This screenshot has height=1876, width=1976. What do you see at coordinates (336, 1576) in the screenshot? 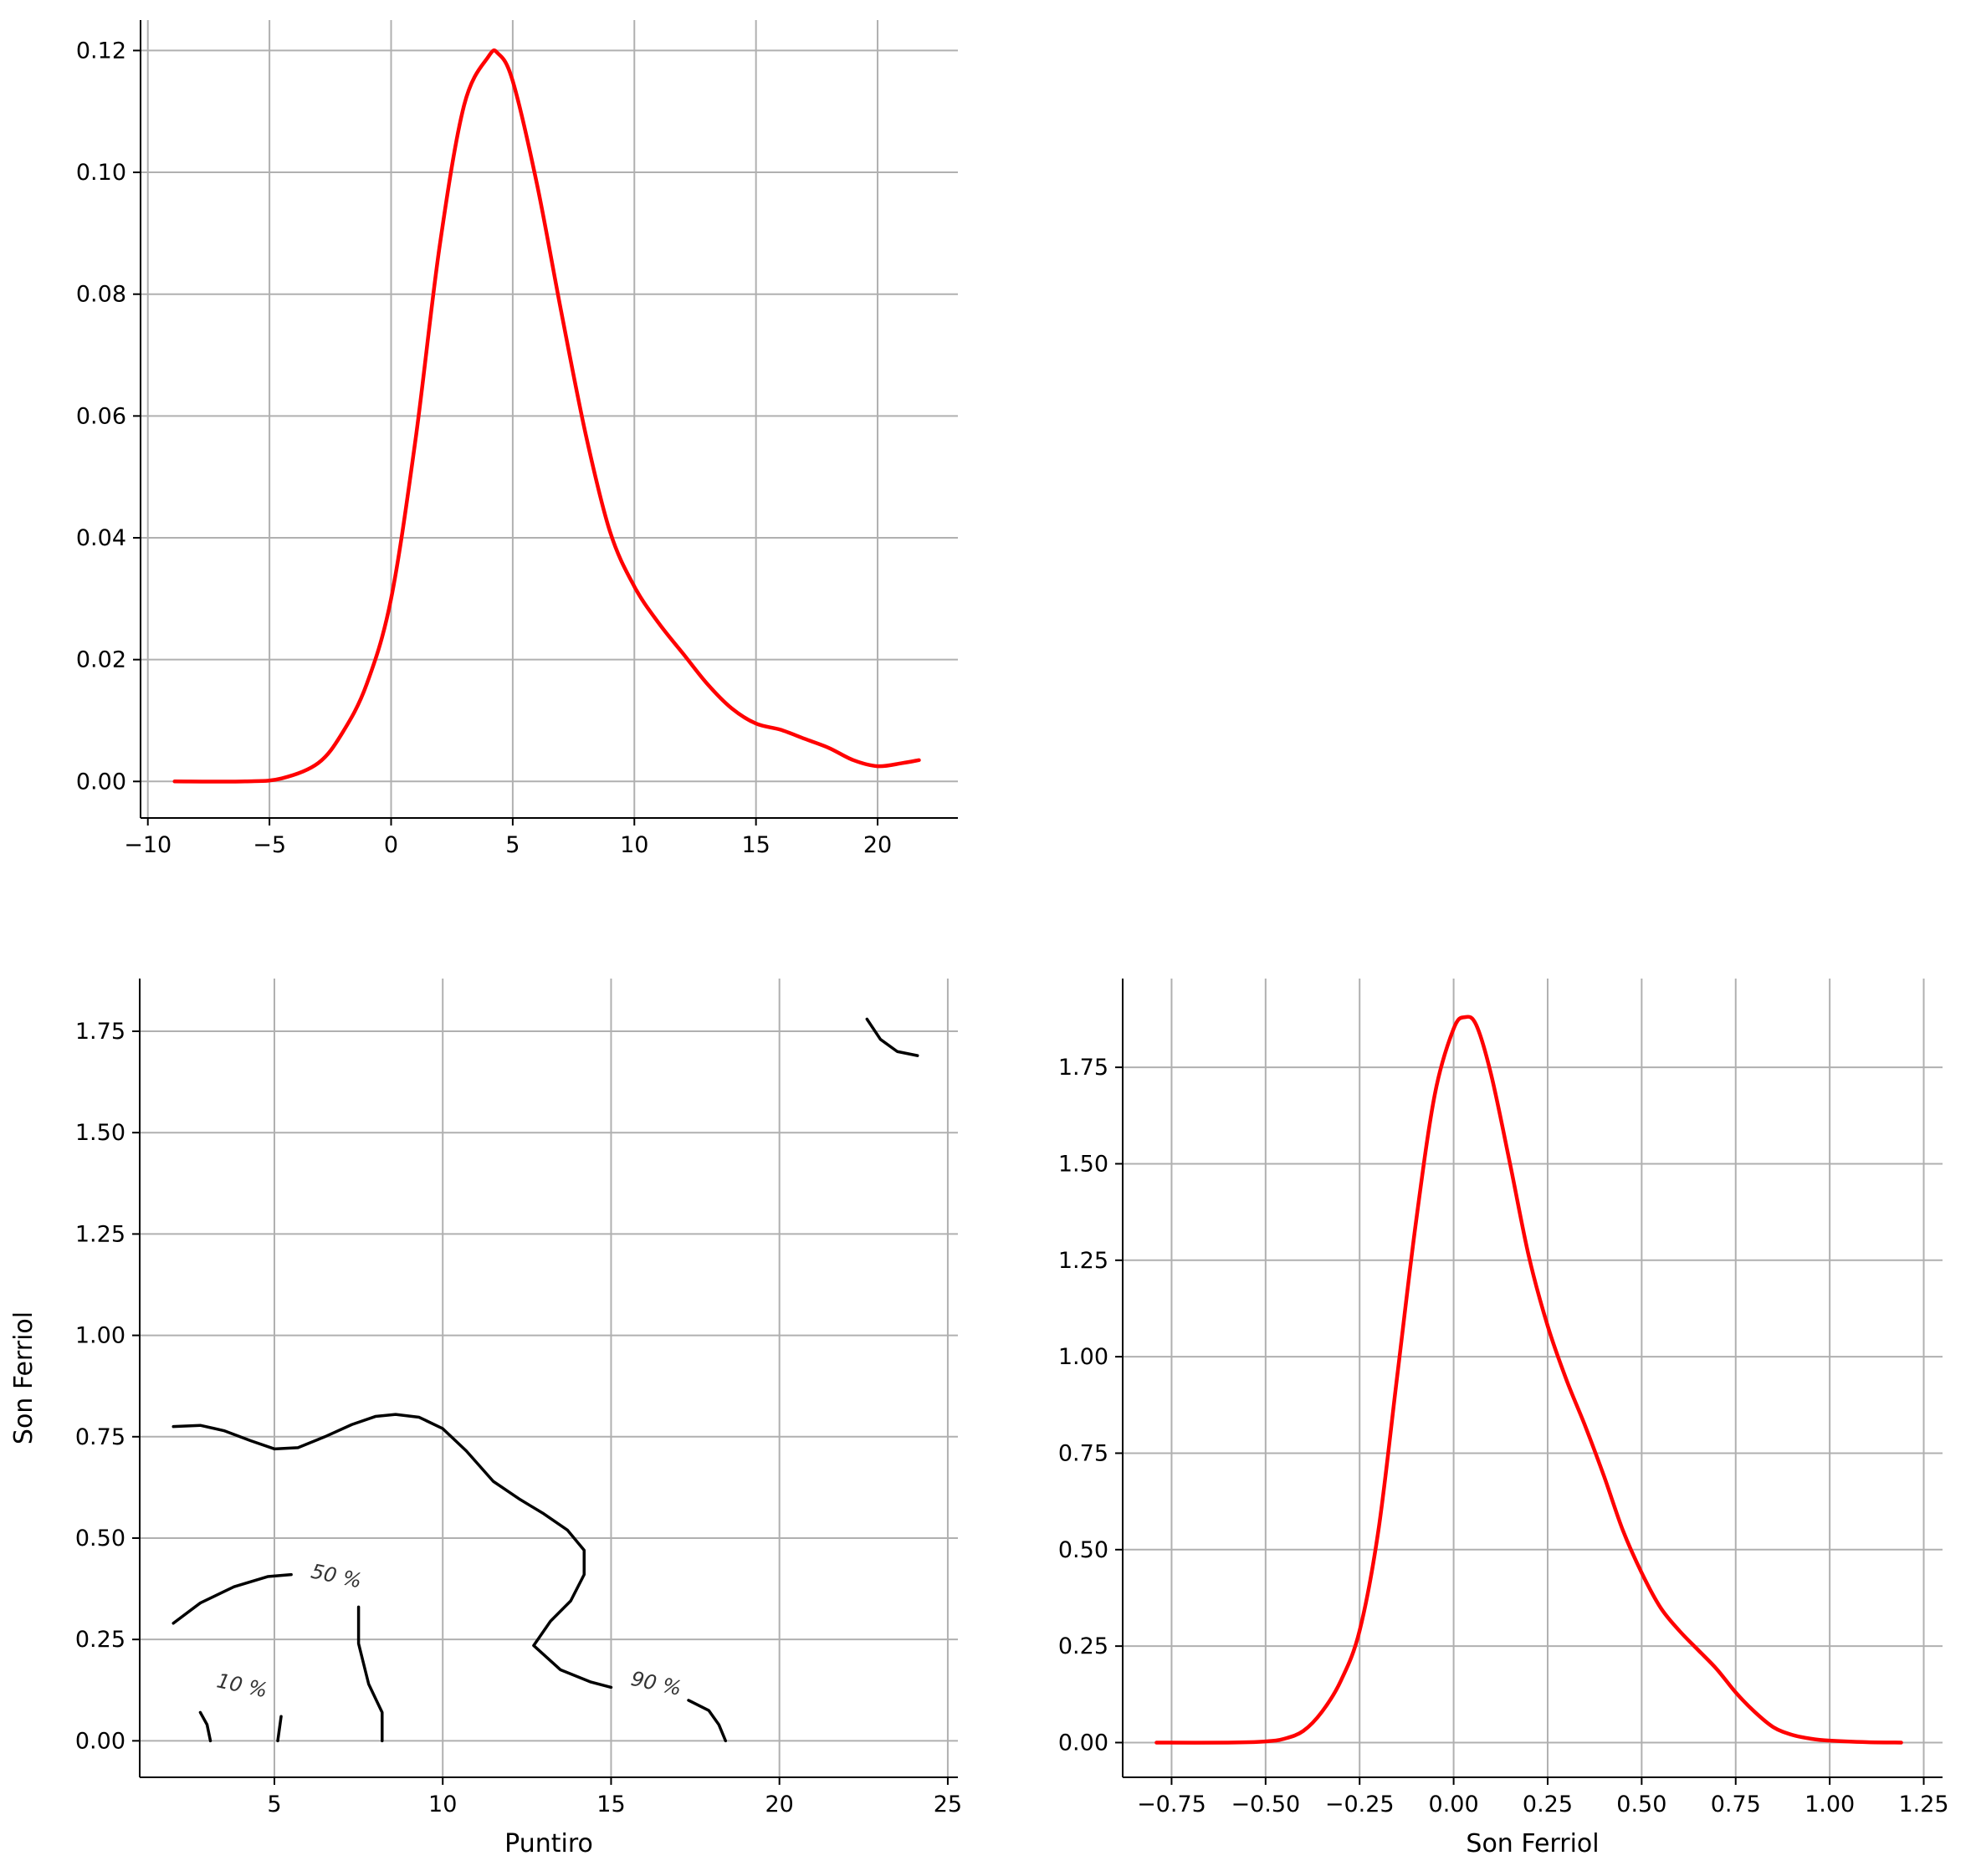
I see `contour-level-label: 50 %` at bounding box center [336, 1576].